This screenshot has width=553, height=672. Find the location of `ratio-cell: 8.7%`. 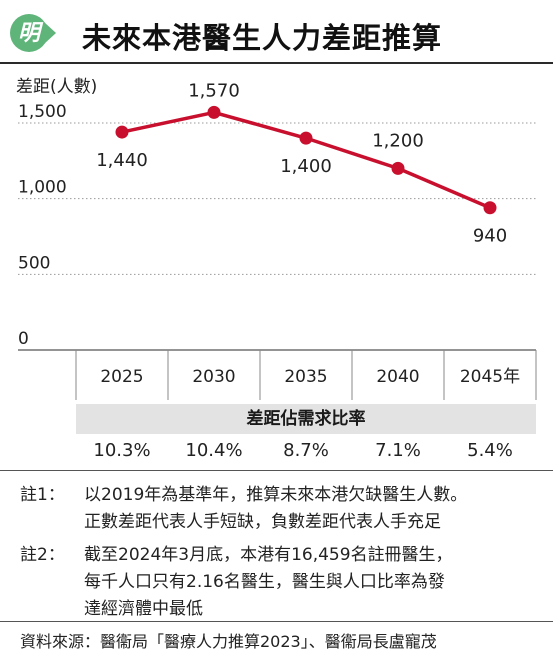

ratio-cell: 8.7% is located at coordinates (306, 450).